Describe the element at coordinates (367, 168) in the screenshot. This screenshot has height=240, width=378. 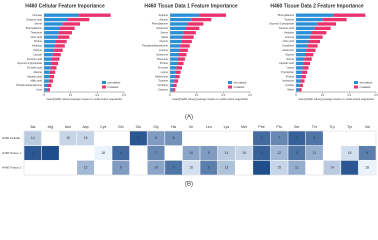
I see `cell-label: 18` at that location.